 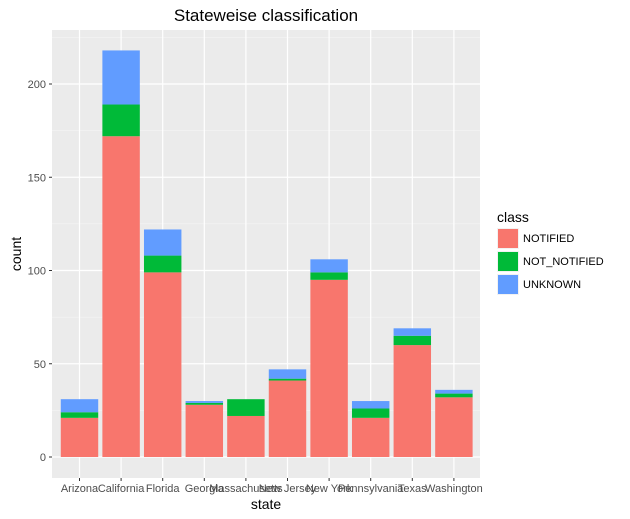 What do you see at coordinates (79, 406) in the screenshot?
I see `bar-arizona-unknown` at bounding box center [79, 406].